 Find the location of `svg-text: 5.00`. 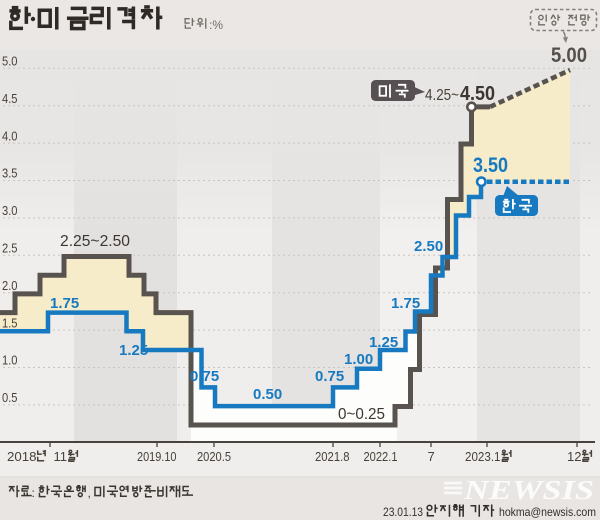

svg-text: 5.00 is located at coordinates (569, 55).